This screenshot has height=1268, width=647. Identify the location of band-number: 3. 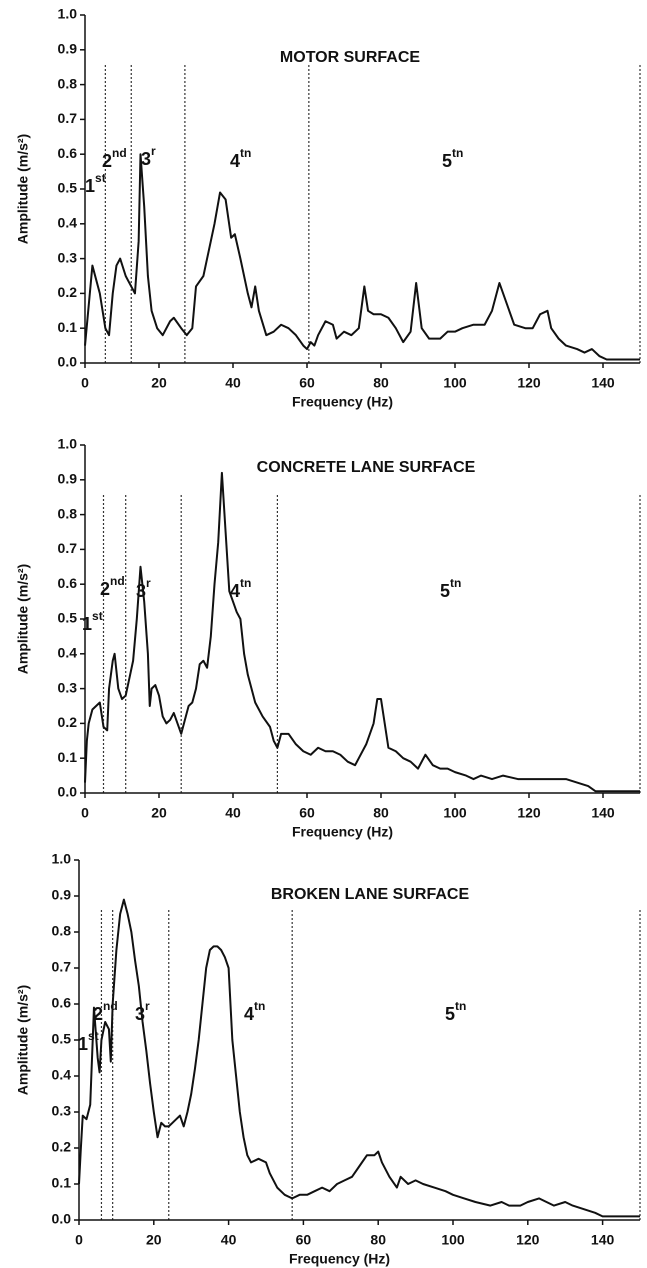
(146, 159).